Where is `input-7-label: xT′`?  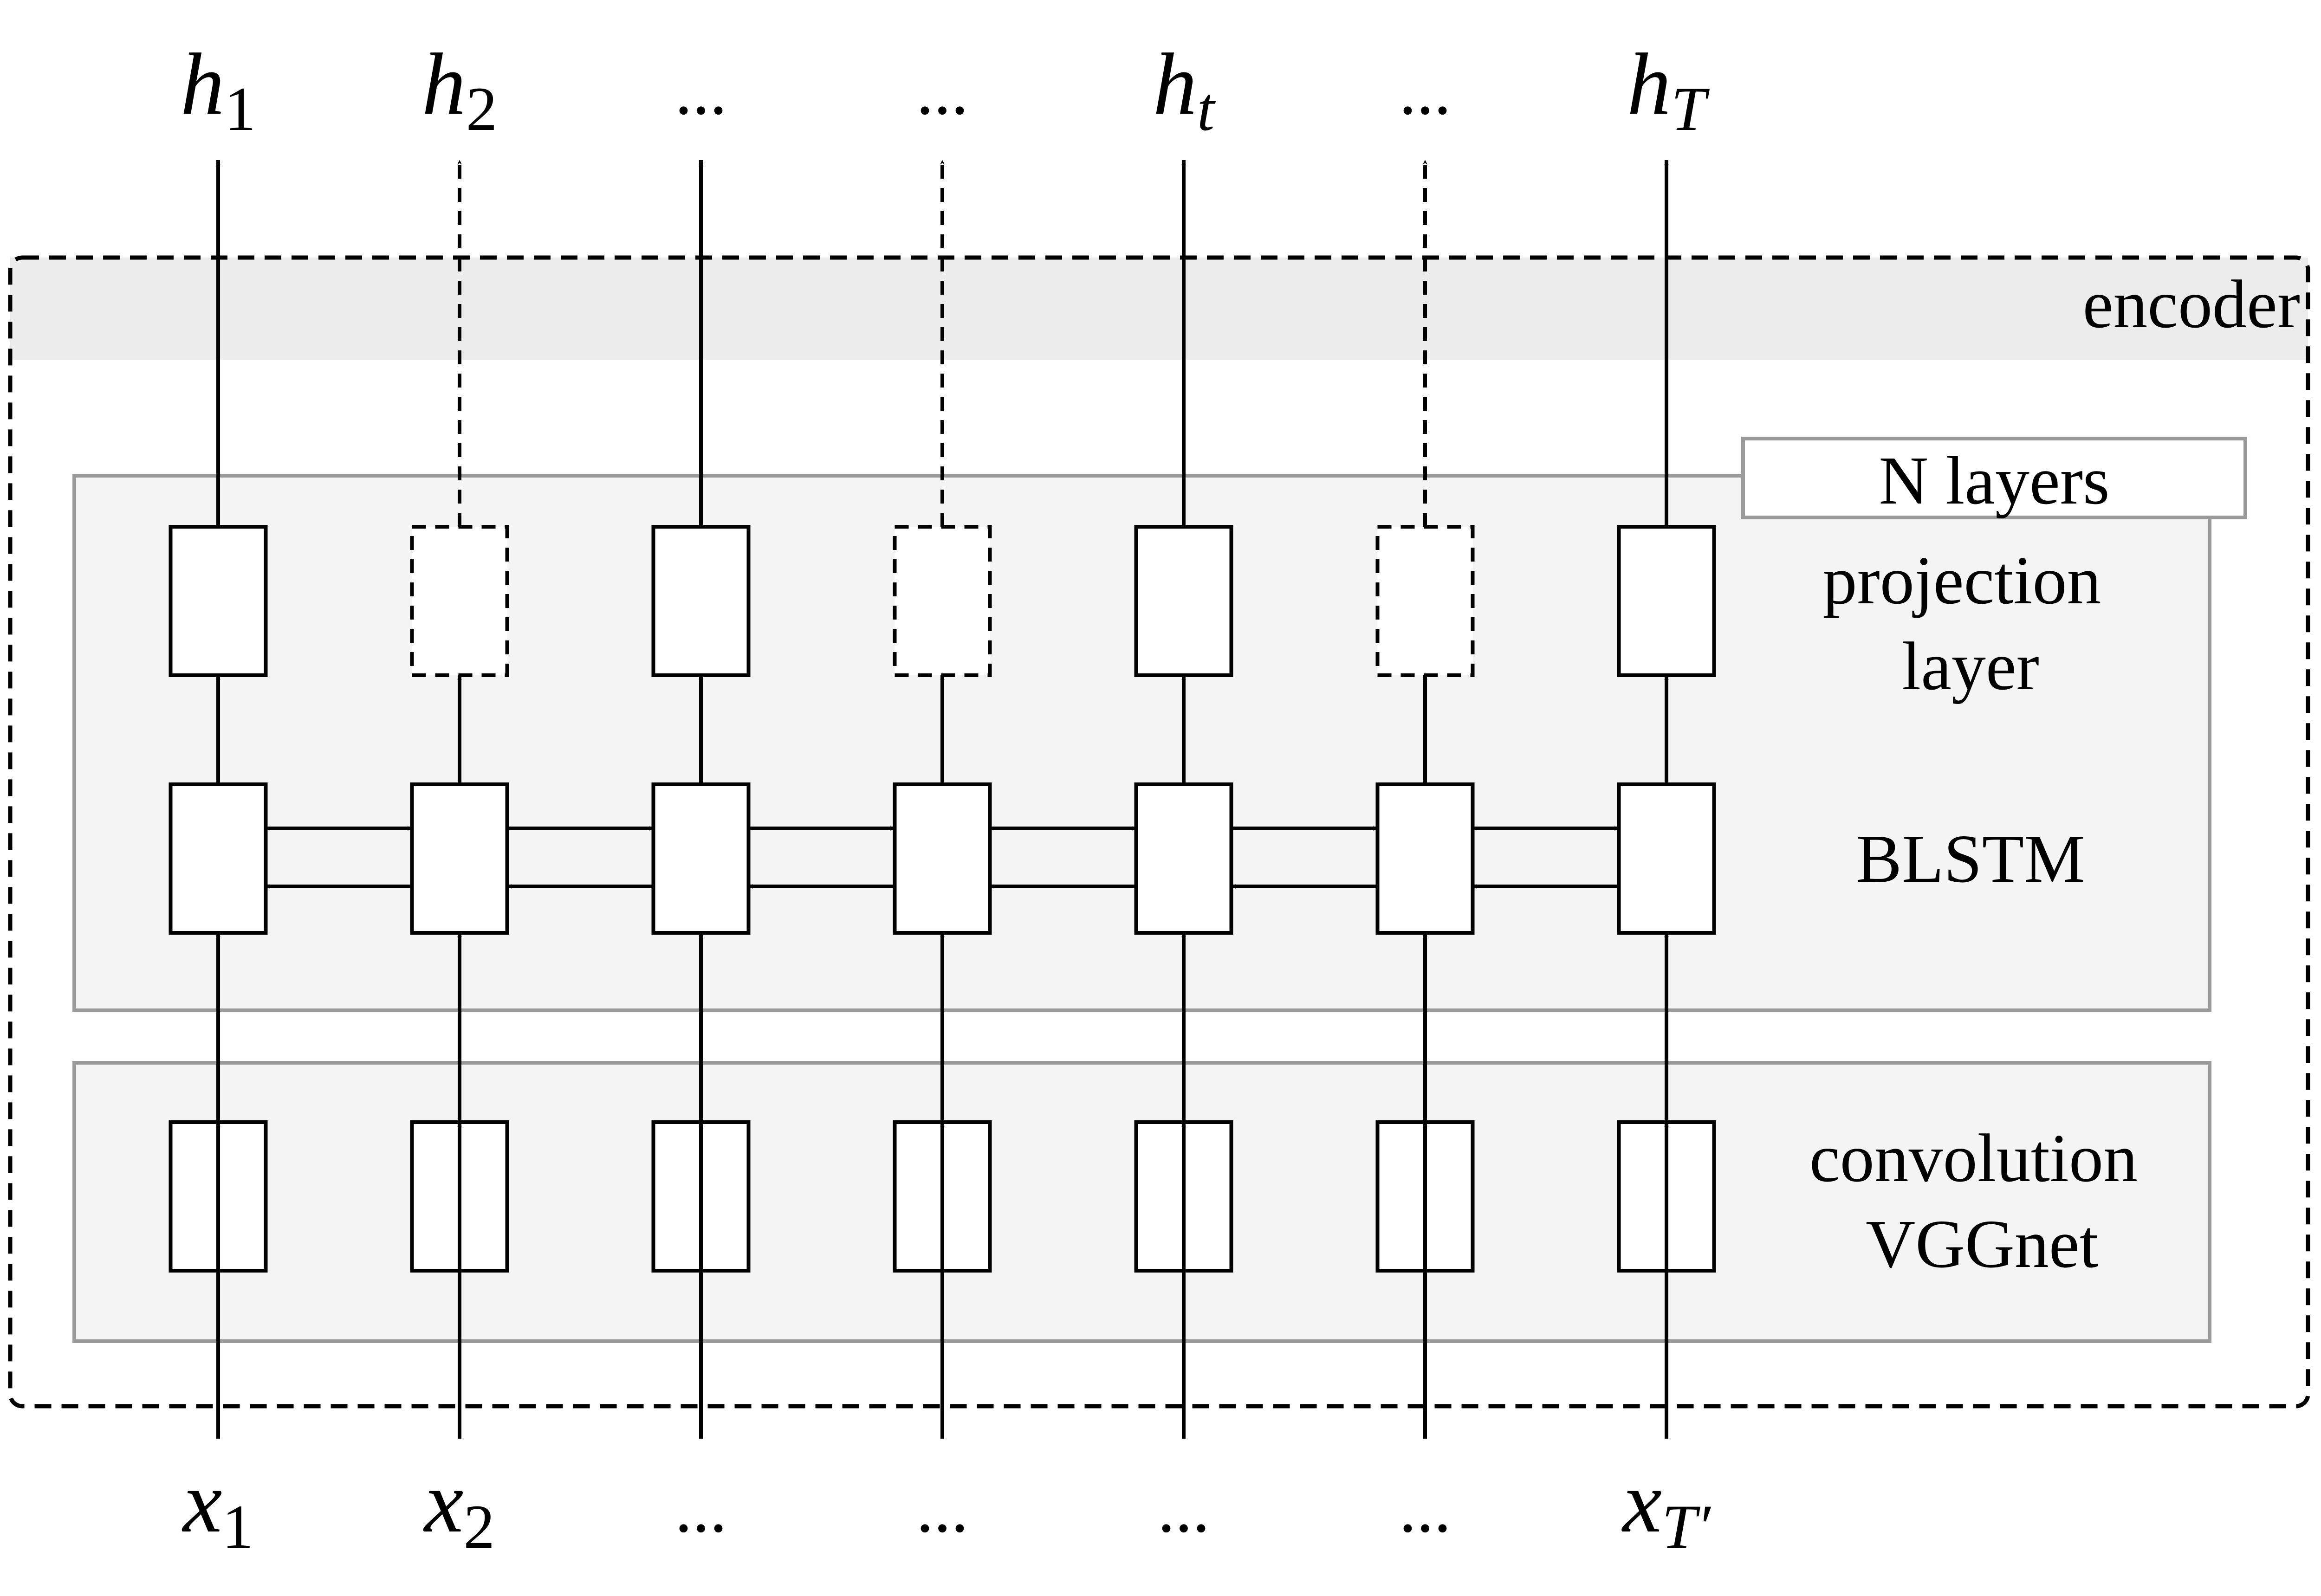 input-7-label: xT′ is located at coordinates (1666, 1508).